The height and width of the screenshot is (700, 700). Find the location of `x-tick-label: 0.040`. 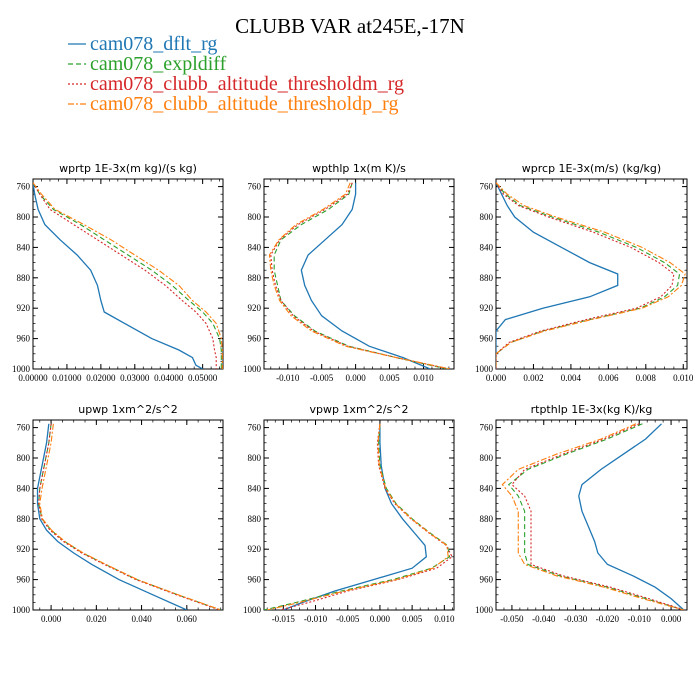

x-tick-label: 0.040 is located at coordinates (141, 619).